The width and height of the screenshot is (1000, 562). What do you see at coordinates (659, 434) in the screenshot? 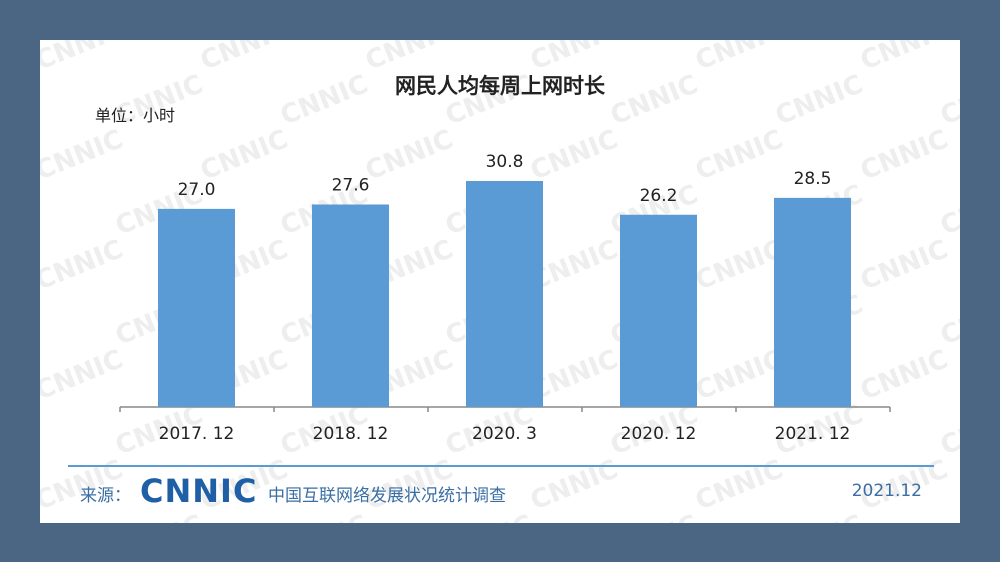
I see `x-tick-label: 2020. 12` at bounding box center [659, 434].